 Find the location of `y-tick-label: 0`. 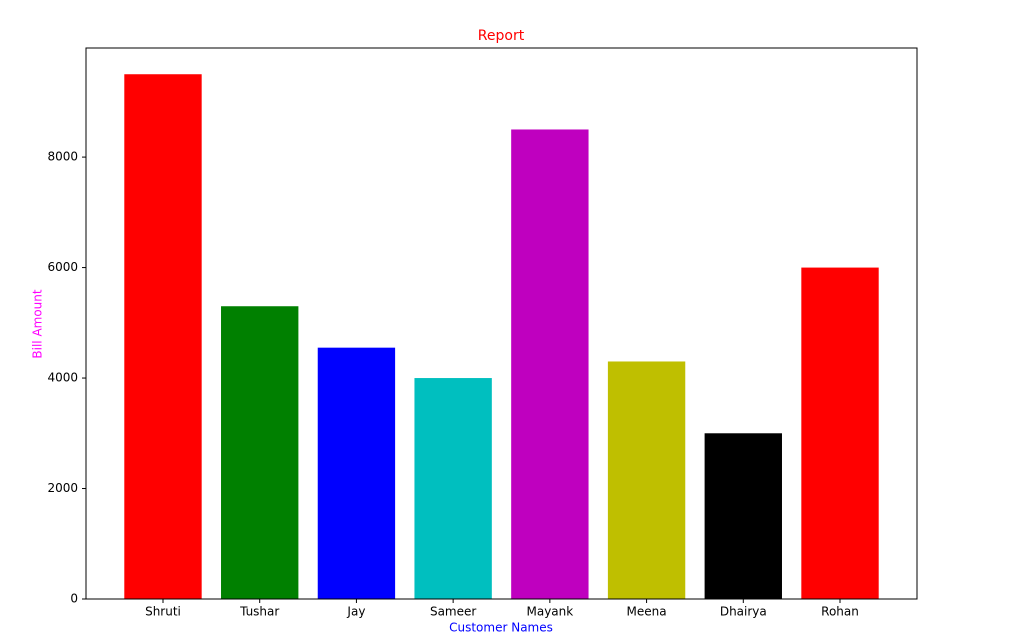

y-tick-label: 0 is located at coordinates (74, 599).